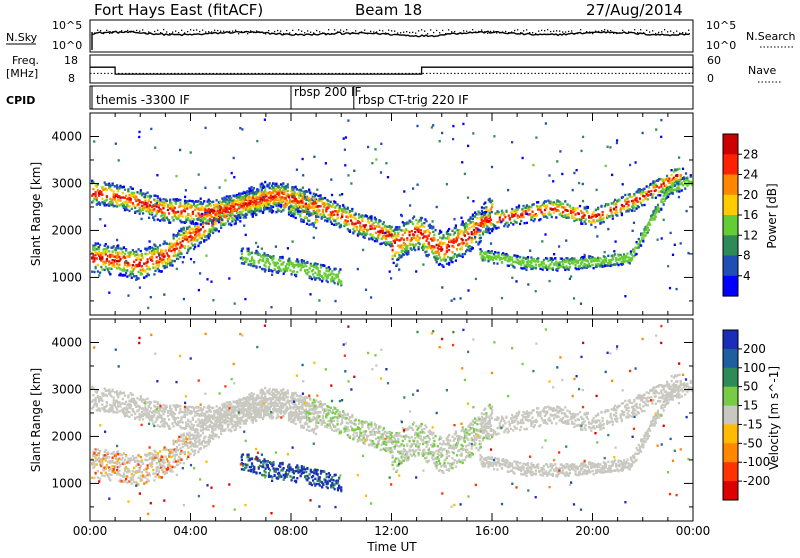  What do you see at coordinates (391, 40) in the screenshot?
I see `noise-sky-line` at bounding box center [391, 40].